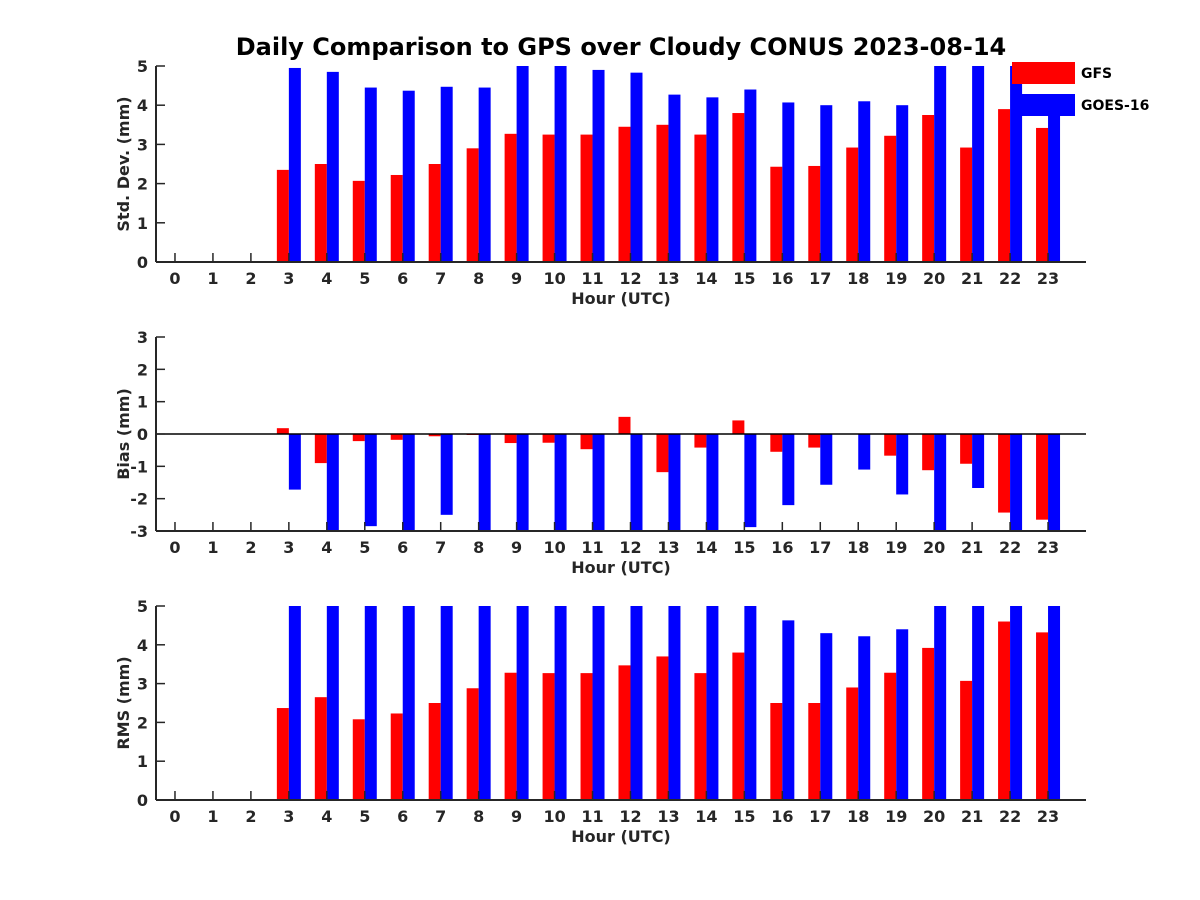 The width and height of the screenshot is (1200, 900). I want to click on x-tick-label-stddev-3: 3, so click(288, 278).